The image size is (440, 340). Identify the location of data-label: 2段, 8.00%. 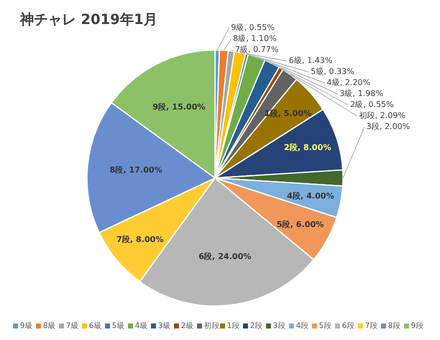
(308, 147).